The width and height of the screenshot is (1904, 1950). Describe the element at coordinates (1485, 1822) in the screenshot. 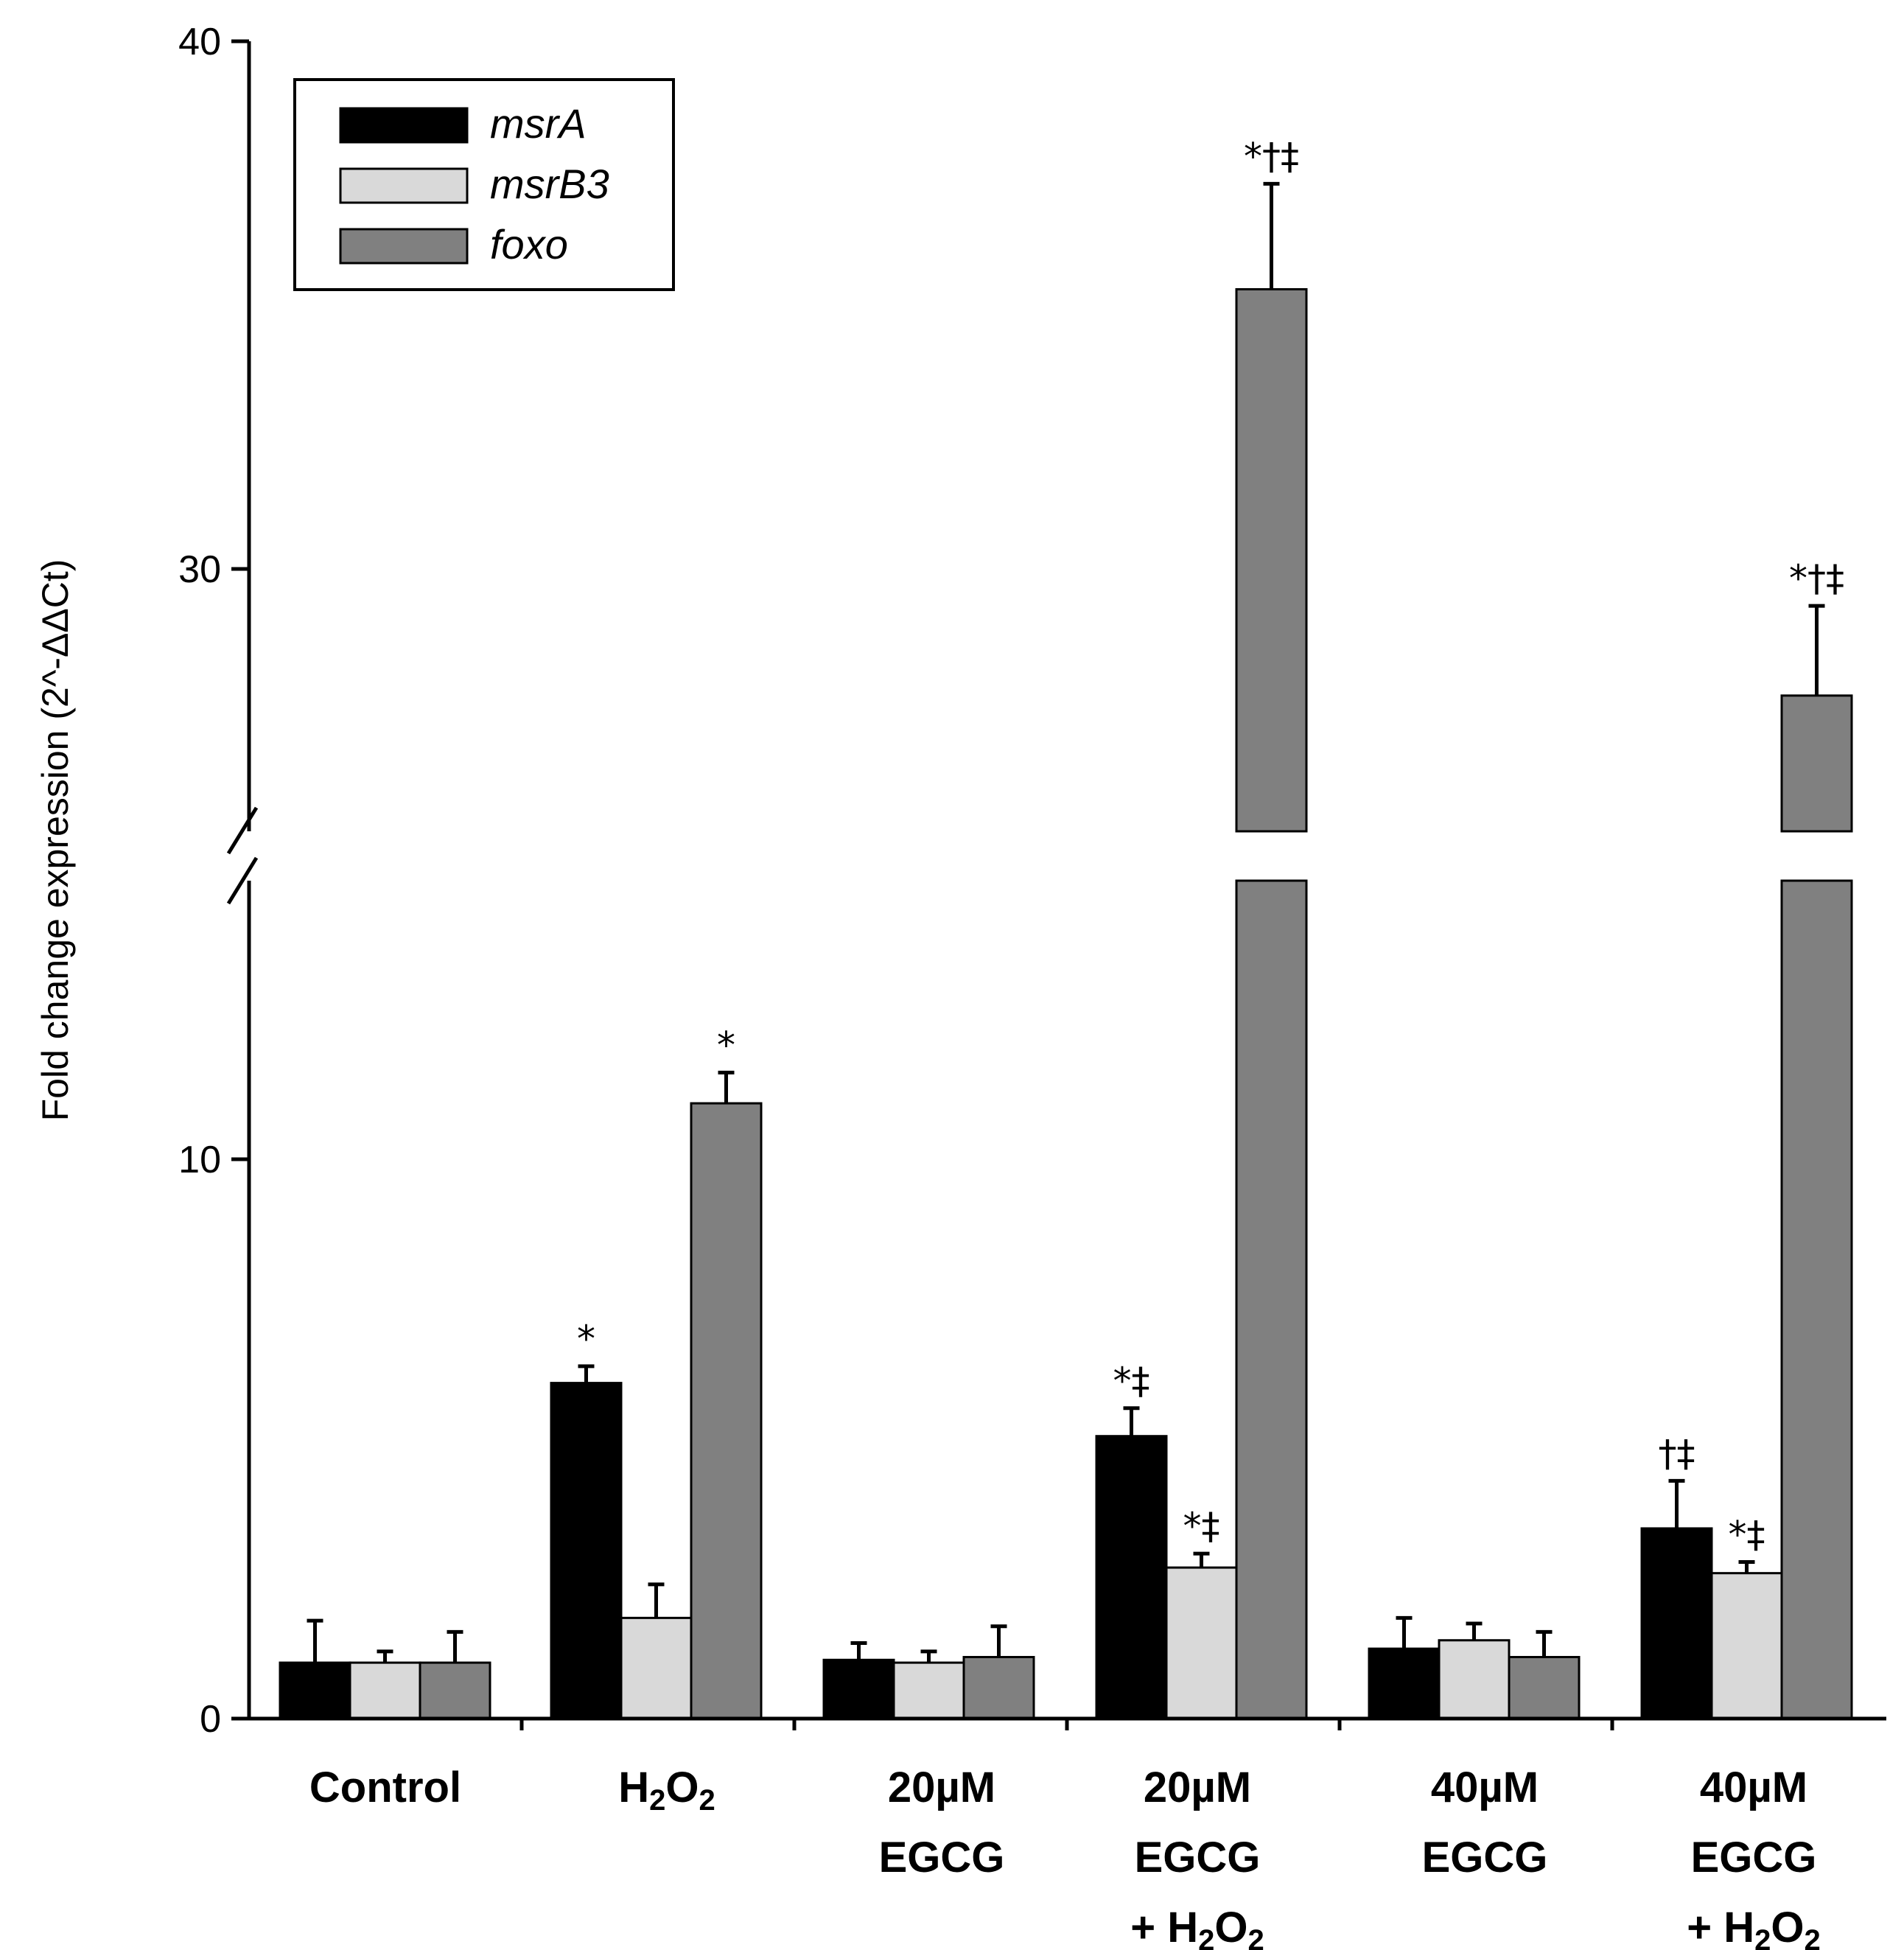

I see `category-label: 40µM EGCG` at that location.